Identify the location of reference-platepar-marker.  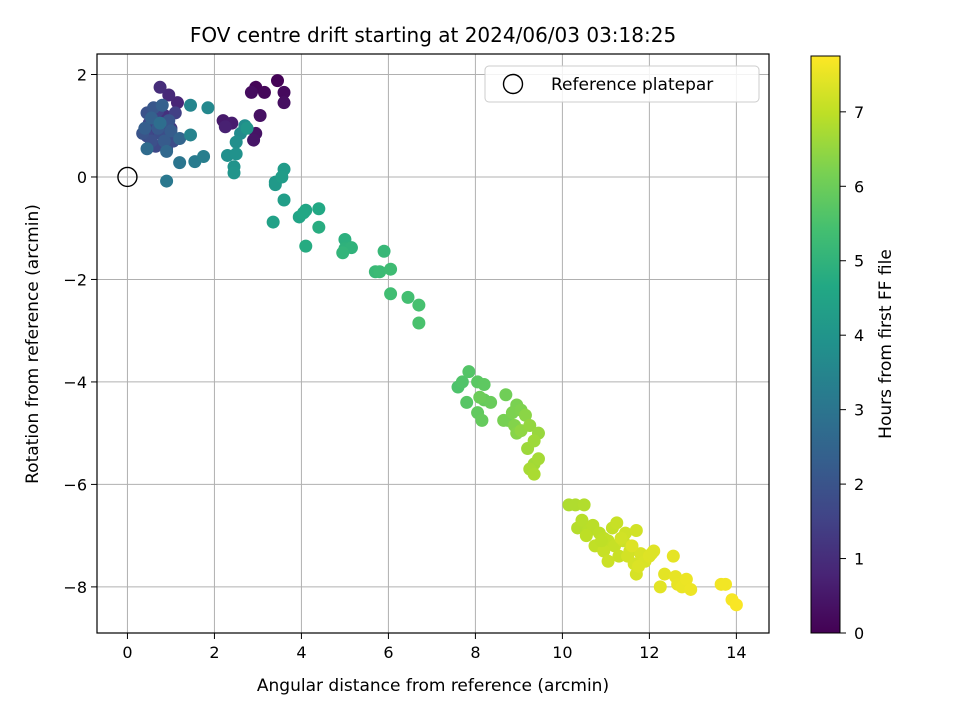
(127, 177).